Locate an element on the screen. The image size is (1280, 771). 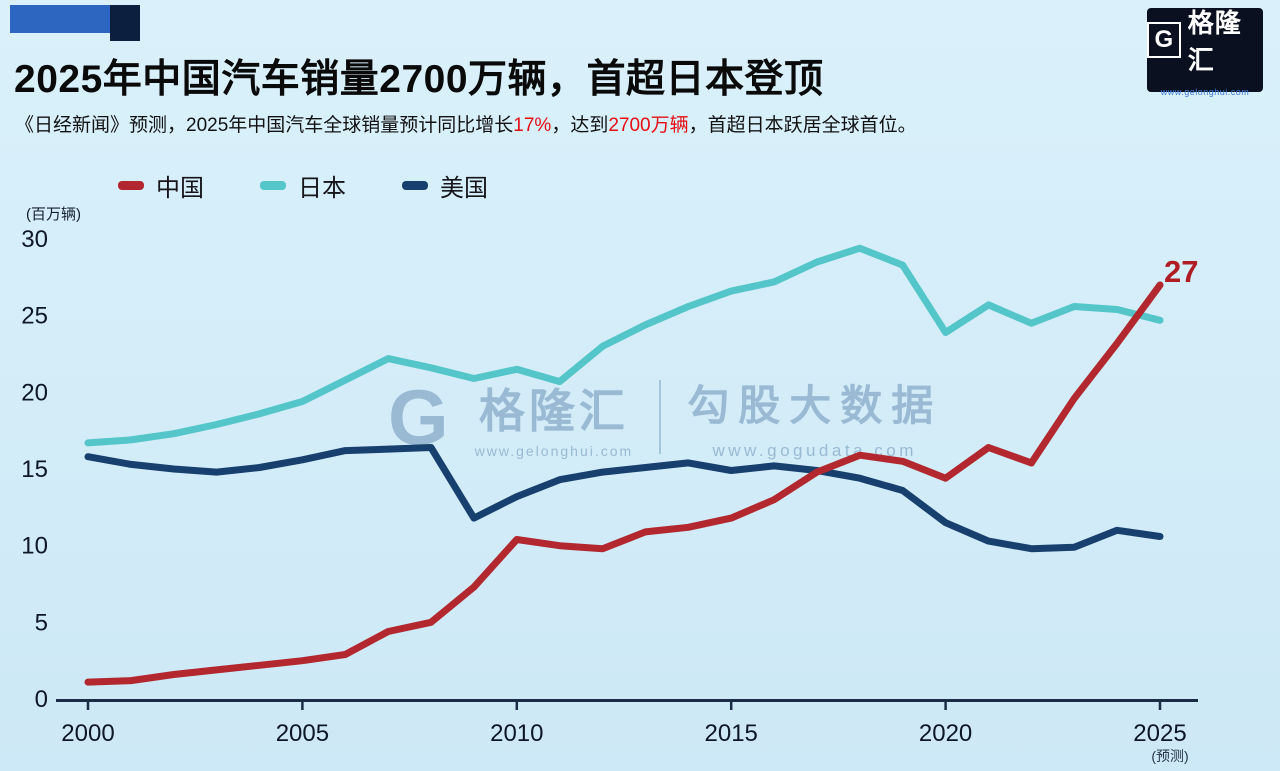
watermark-g-icon: G is located at coordinates (418, 416).